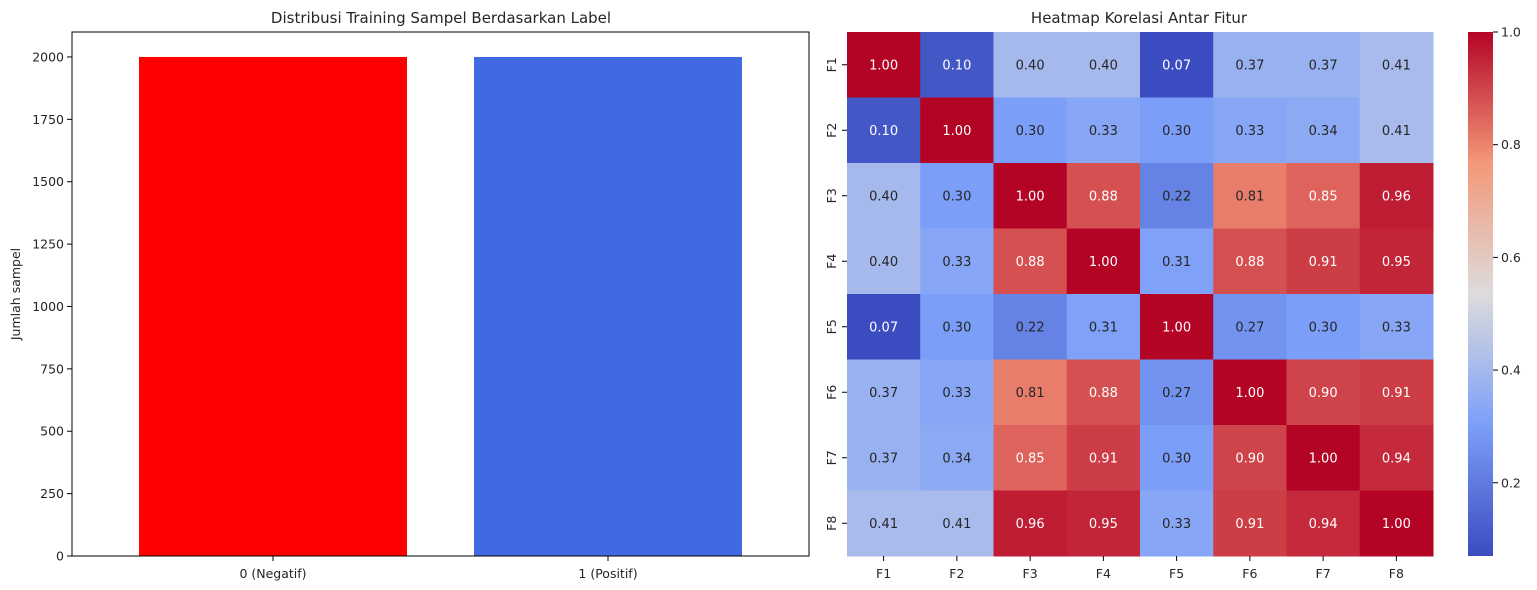 The height and width of the screenshot is (590, 1537). I want to click on colorbar-tick-label: 0.4, so click(1511, 370).